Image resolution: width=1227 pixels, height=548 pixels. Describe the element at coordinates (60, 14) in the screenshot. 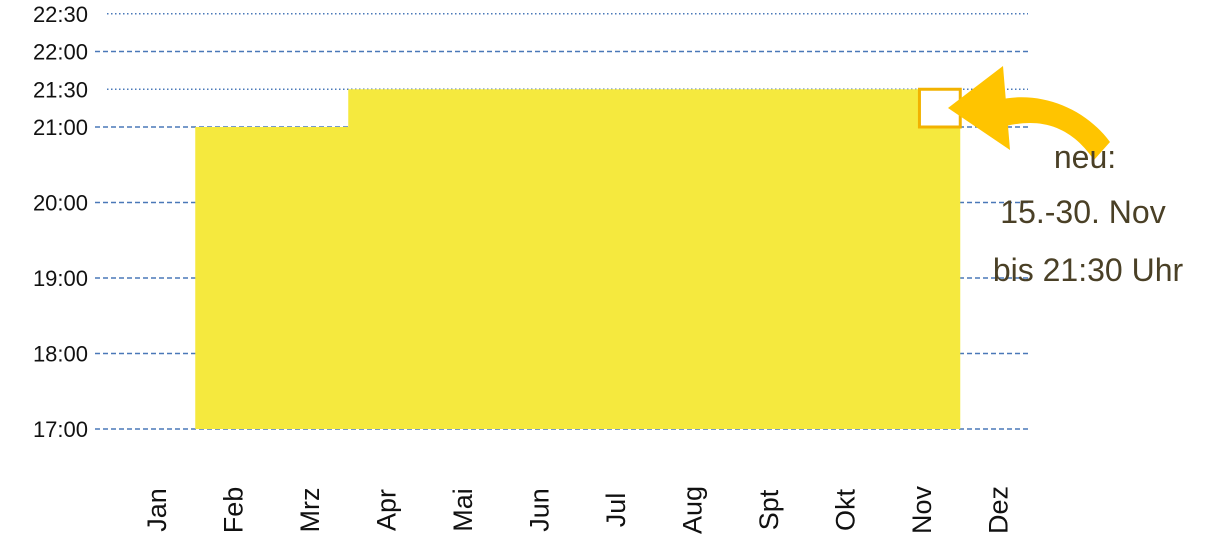

I see `y-tick-label: 22:30` at that location.